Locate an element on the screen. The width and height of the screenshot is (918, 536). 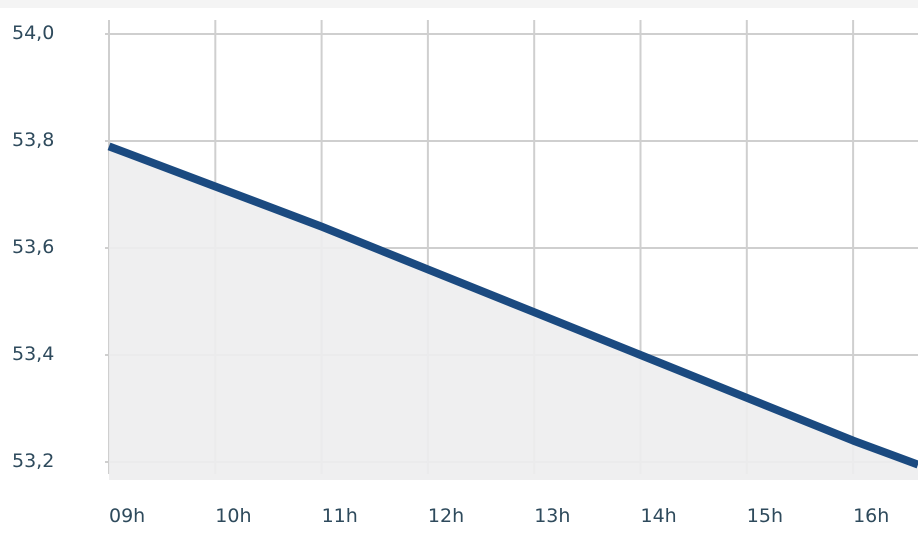
y-tick-label: 53,6 is located at coordinates (33, 247).